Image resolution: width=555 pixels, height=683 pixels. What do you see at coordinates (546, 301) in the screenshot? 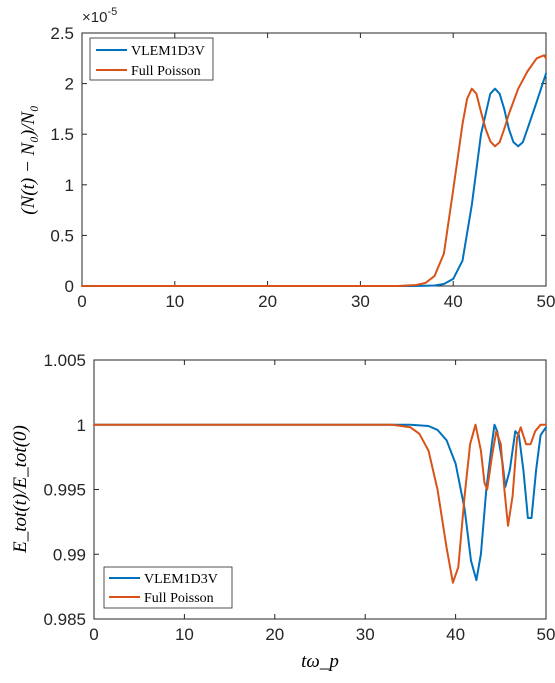
I see `top-x-tick-label: 50` at bounding box center [546, 301].